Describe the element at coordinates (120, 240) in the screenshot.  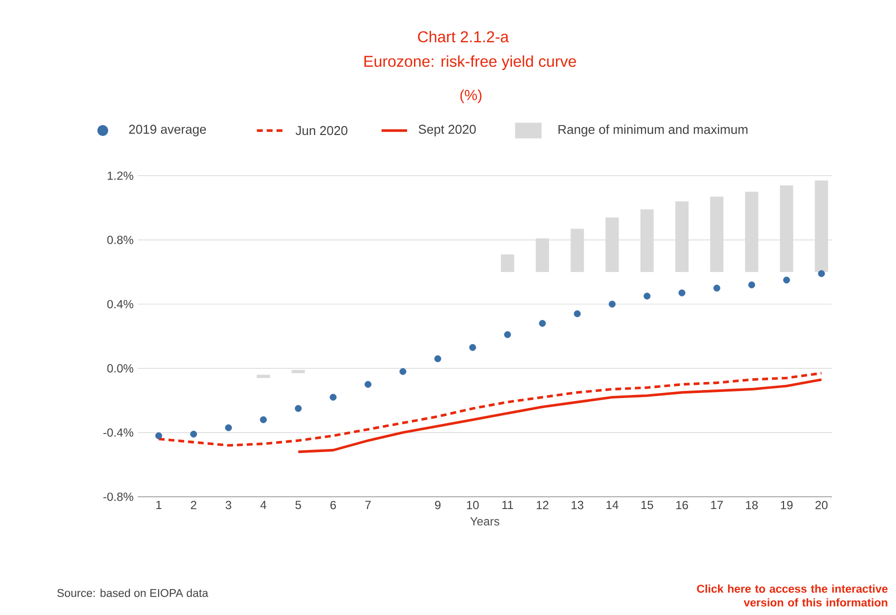
I see `y-tick-label: 0.8%` at that location.